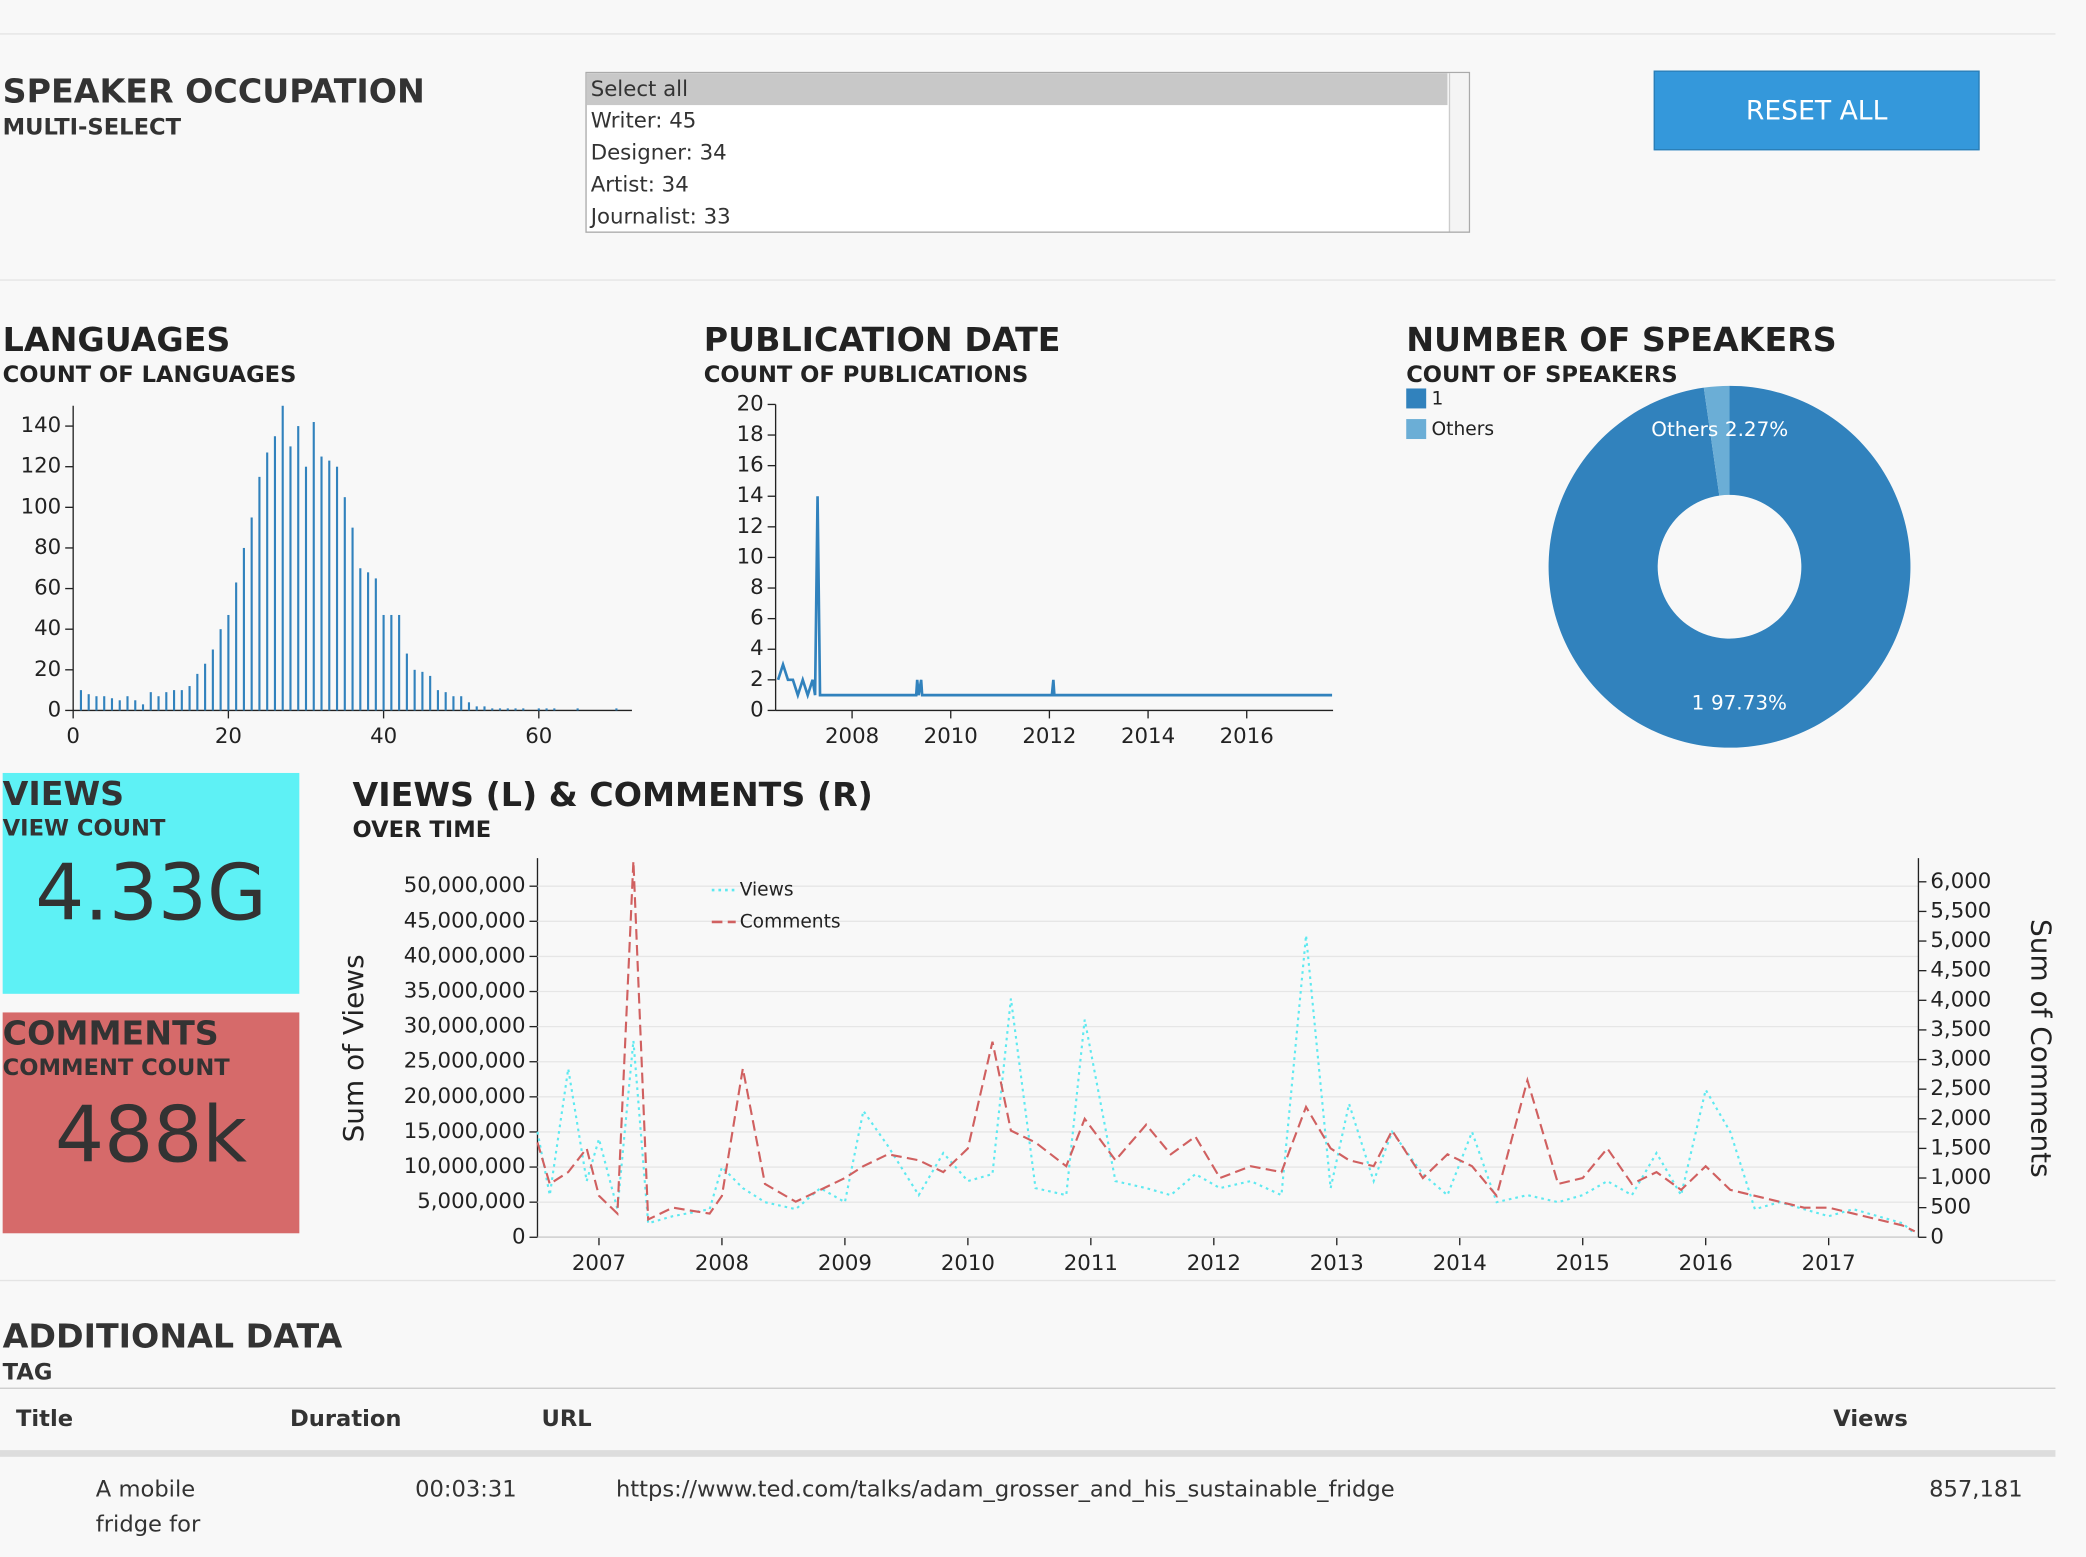 The height and width of the screenshot is (1557, 2086). I want to click on kpi-subtitle: COMMENT COUNT, so click(116, 1068).